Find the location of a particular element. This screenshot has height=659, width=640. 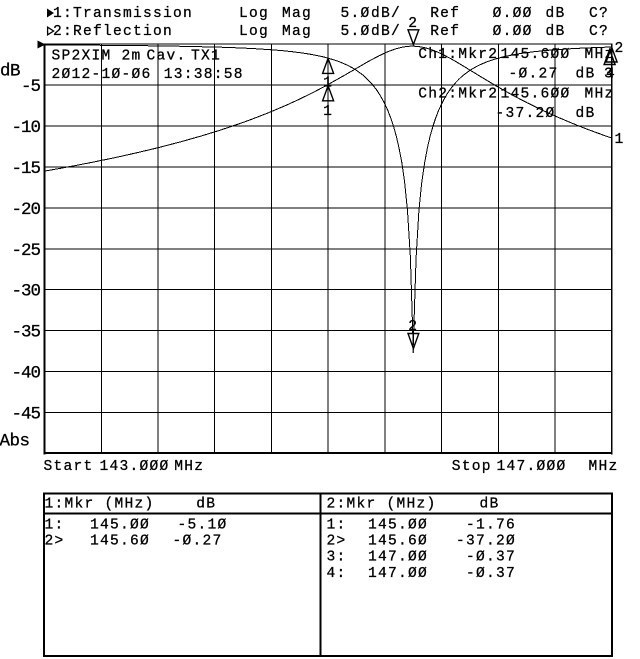

svg-text: SP2XIM 2m is located at coordinates (97, 57).